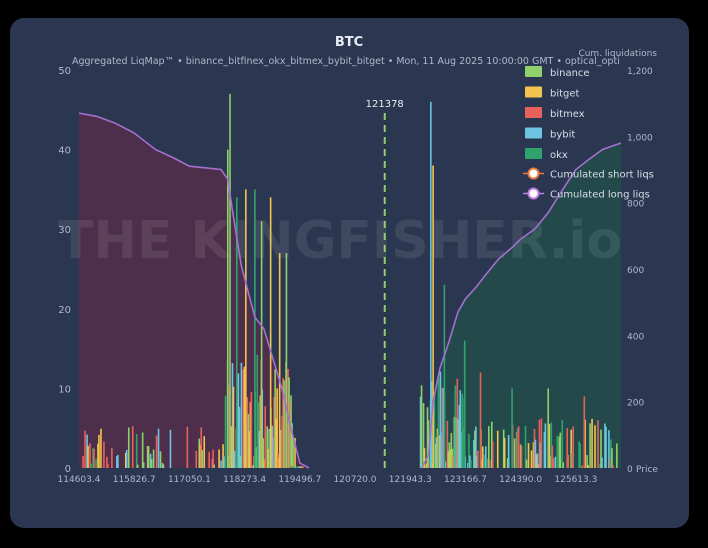 The height and width of the screenshot is (548, 708). What do you see at coordinates (617, 54) in the screenshot?
I see `y2-axis-label: Cum. liquidations` at bounding box center [617, 54].